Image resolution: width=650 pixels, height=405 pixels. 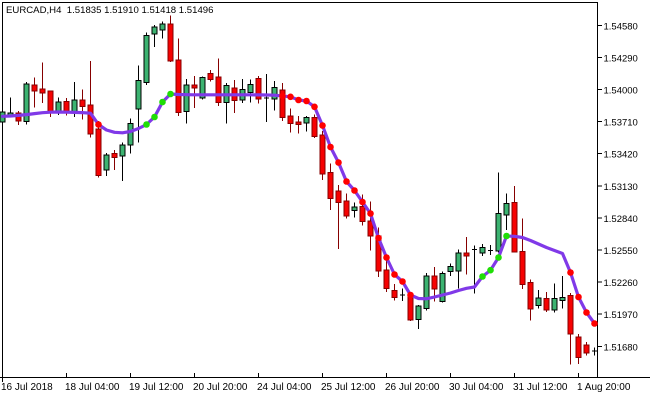 I want to click on svg-text: 1.53420, so click(x=621, y=155).